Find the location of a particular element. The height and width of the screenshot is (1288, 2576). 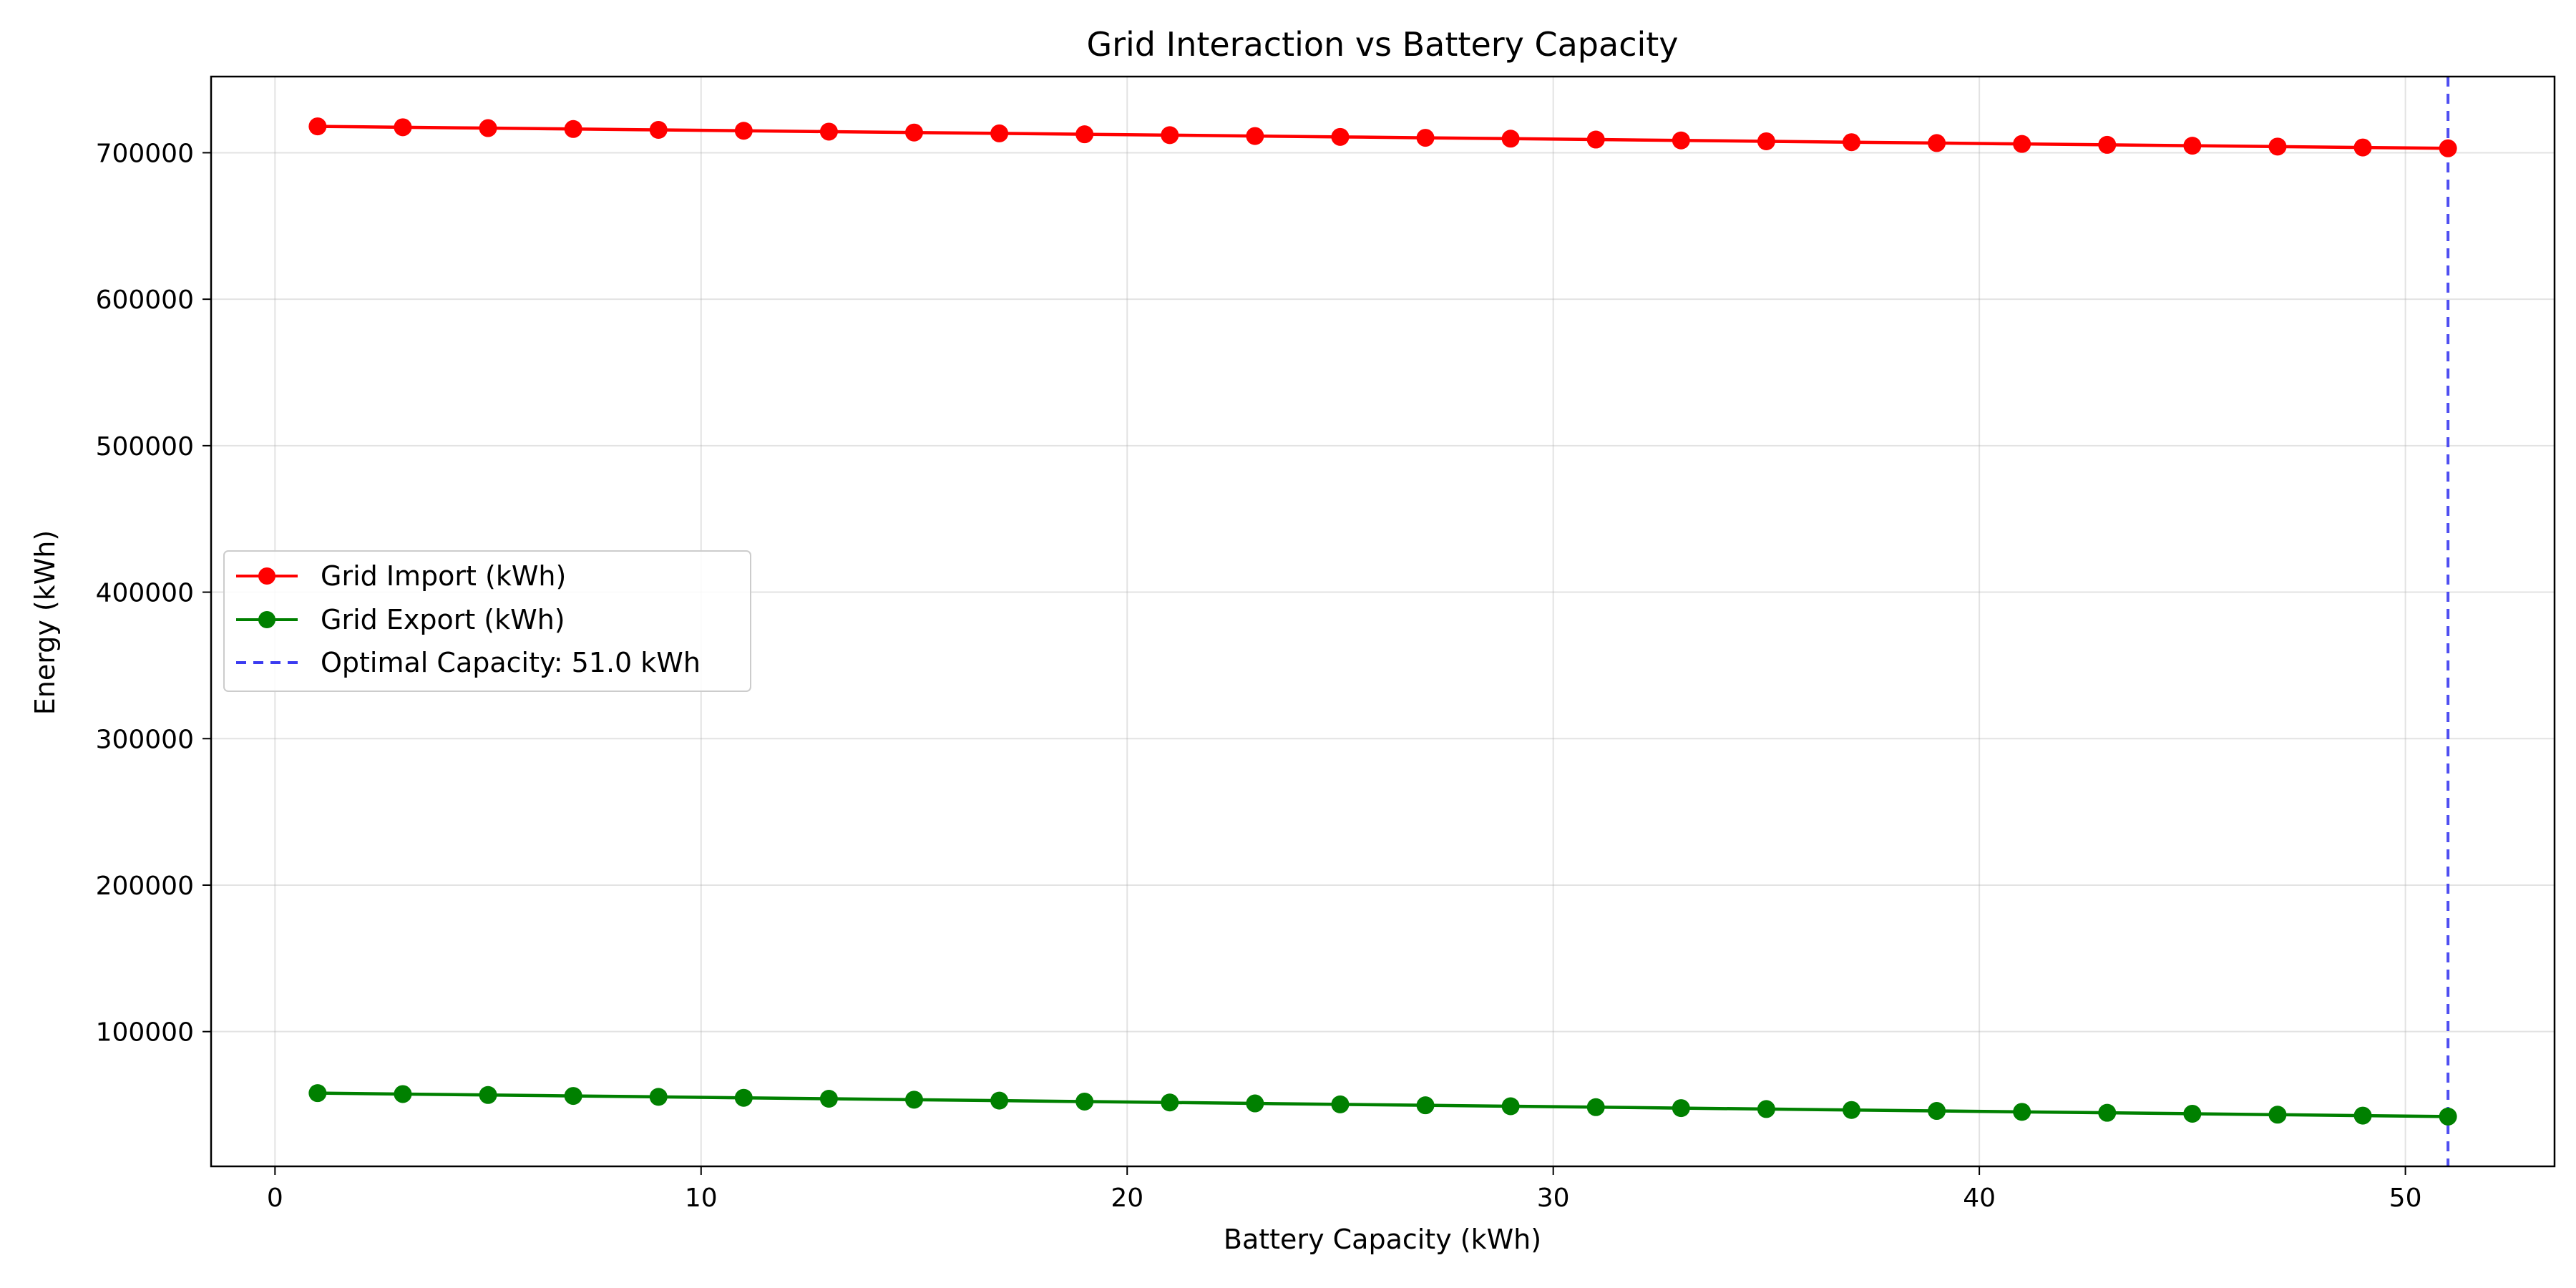

y-tick-label: 300000 is located at coordinates (145, 739).